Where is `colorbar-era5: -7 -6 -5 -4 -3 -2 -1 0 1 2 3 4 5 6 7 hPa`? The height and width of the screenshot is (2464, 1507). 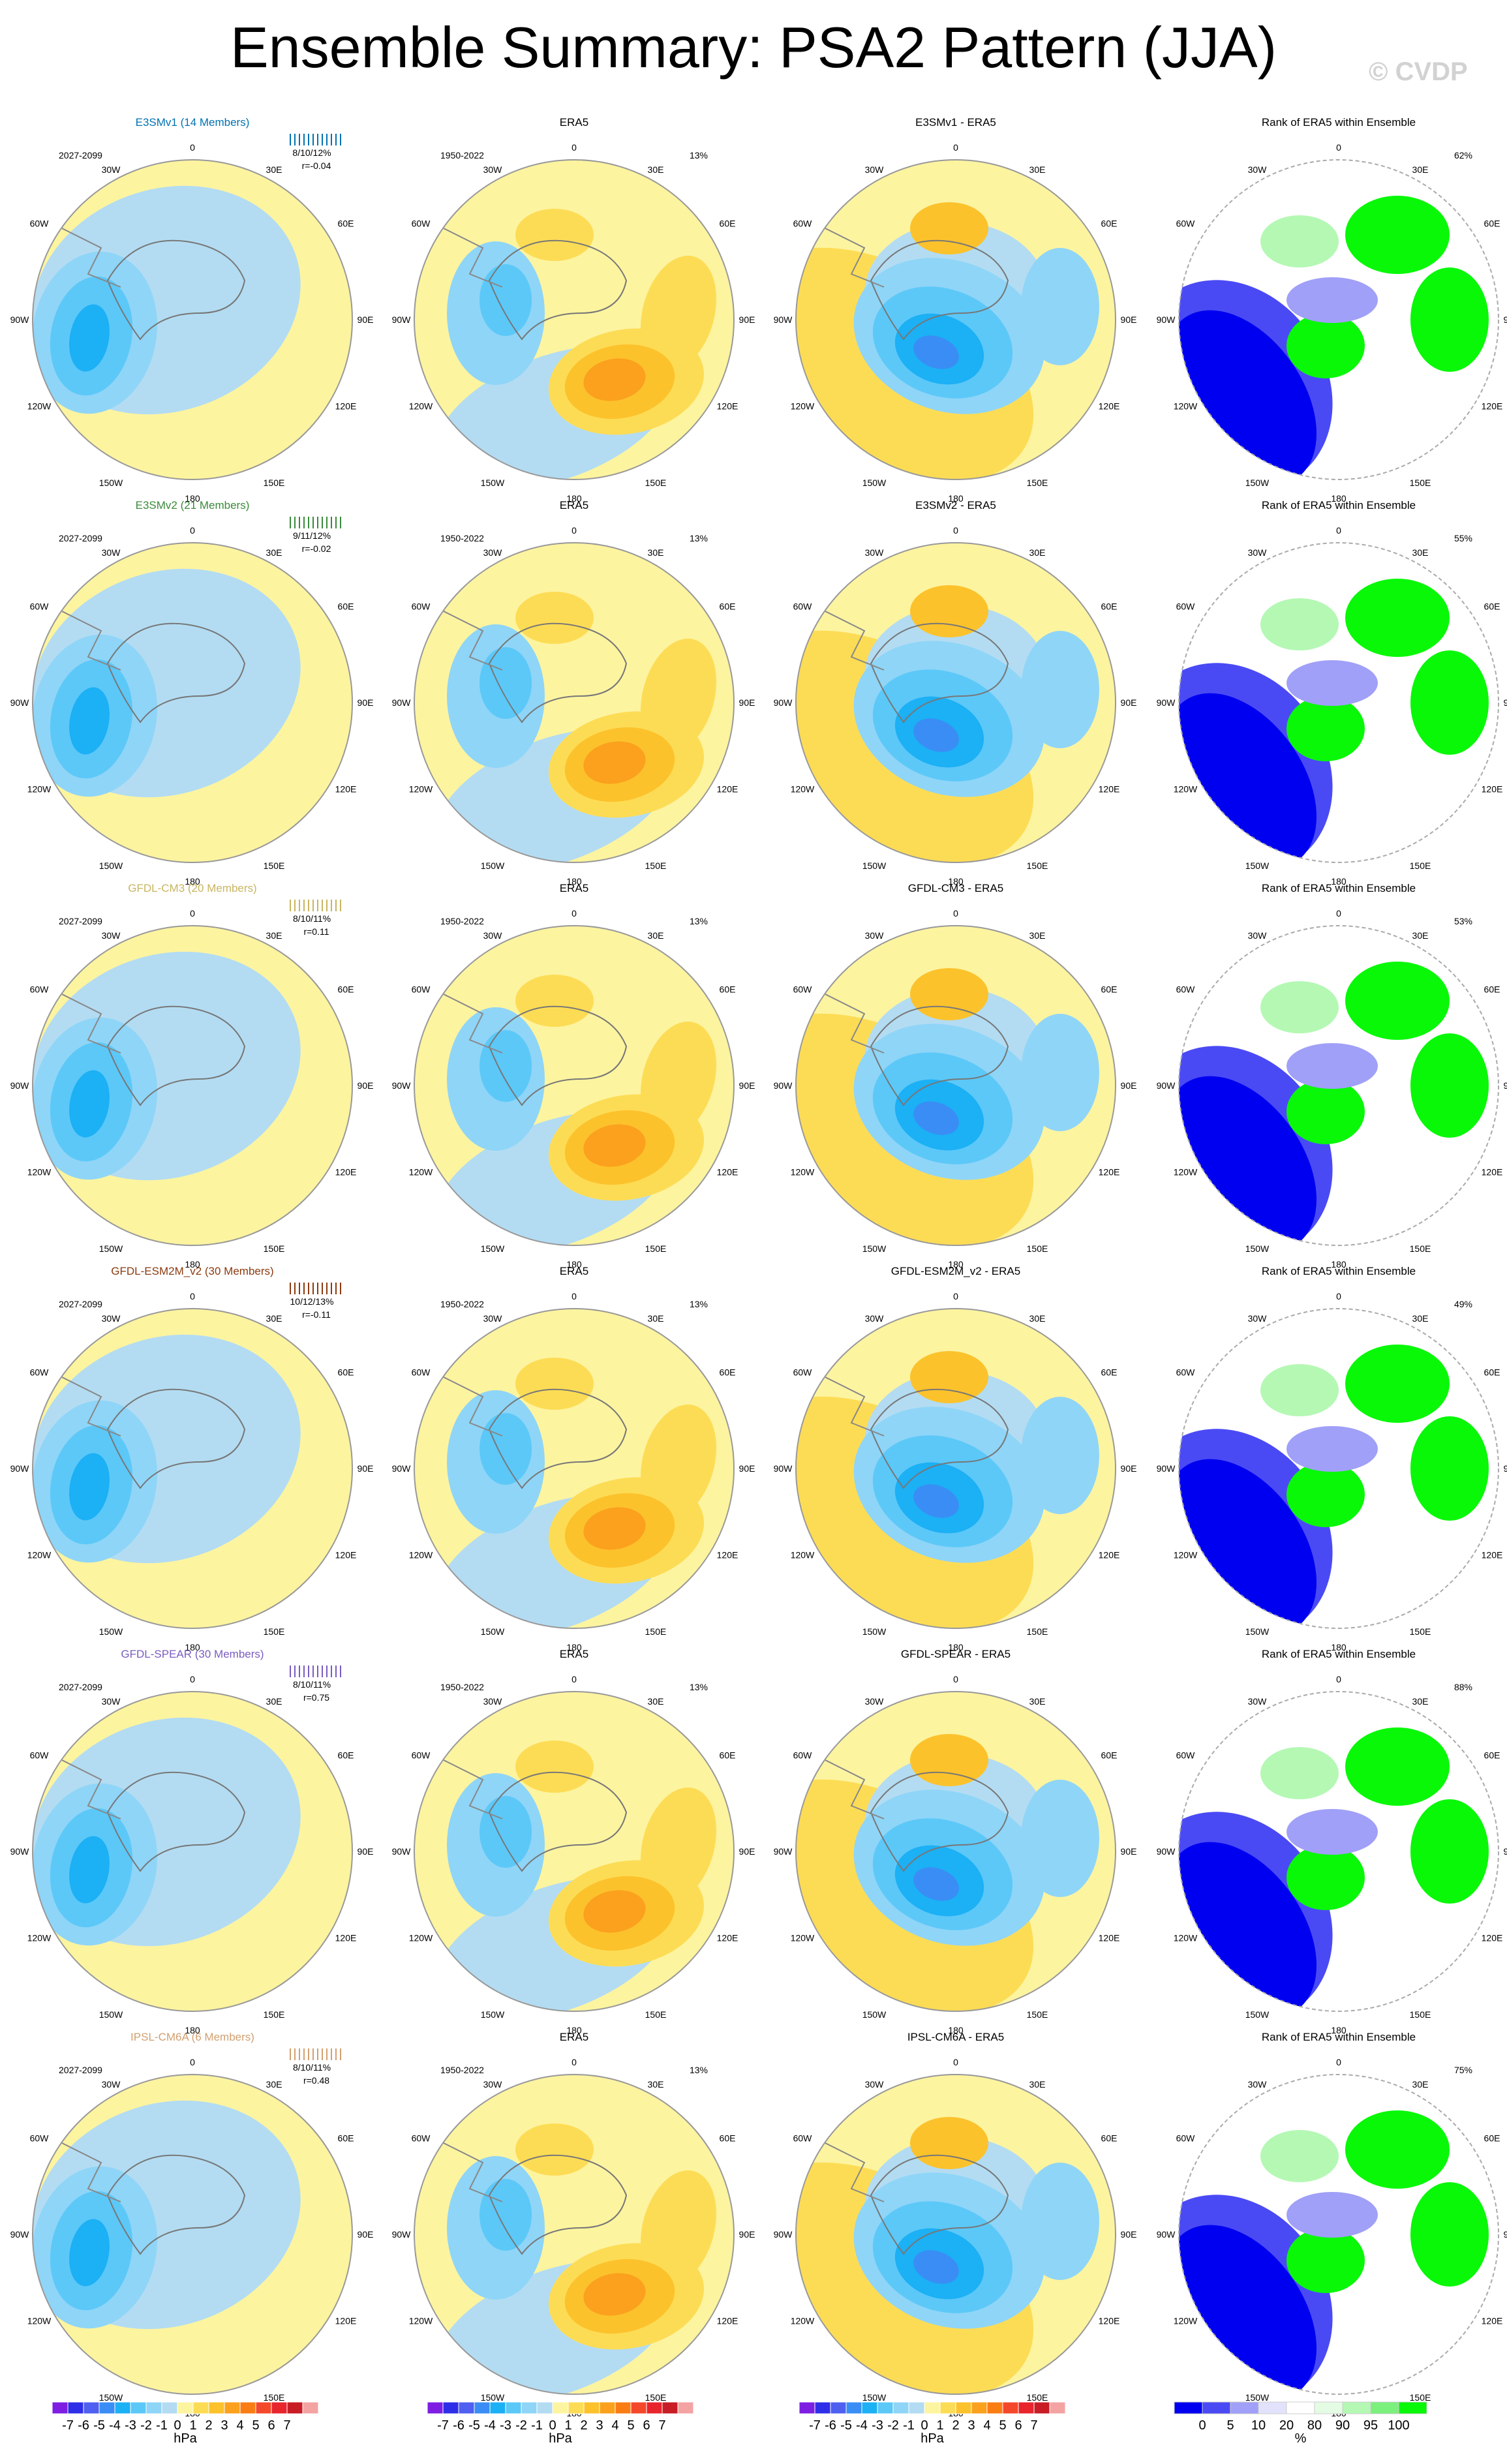
colorbar-era5: -7 -6 -5 -4 -3 -2 -1 0 1 2 3 4 5 6 7 hPa is located at coordinates (560, 2423).